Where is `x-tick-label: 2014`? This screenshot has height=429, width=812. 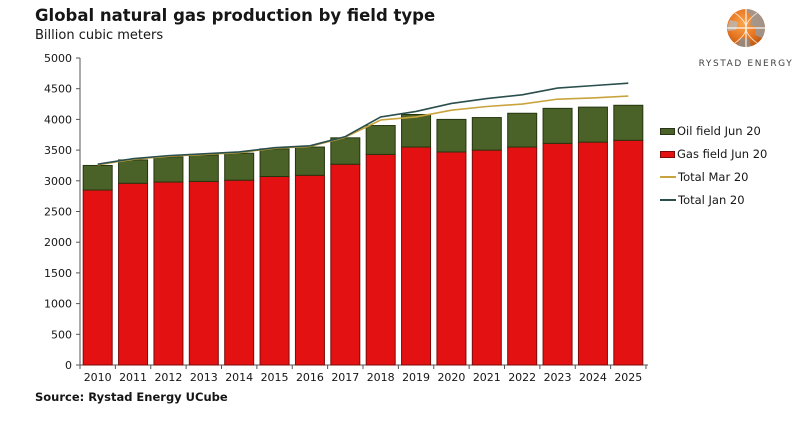 x-tick-label: 2014 is located at coordinates (239, 377).